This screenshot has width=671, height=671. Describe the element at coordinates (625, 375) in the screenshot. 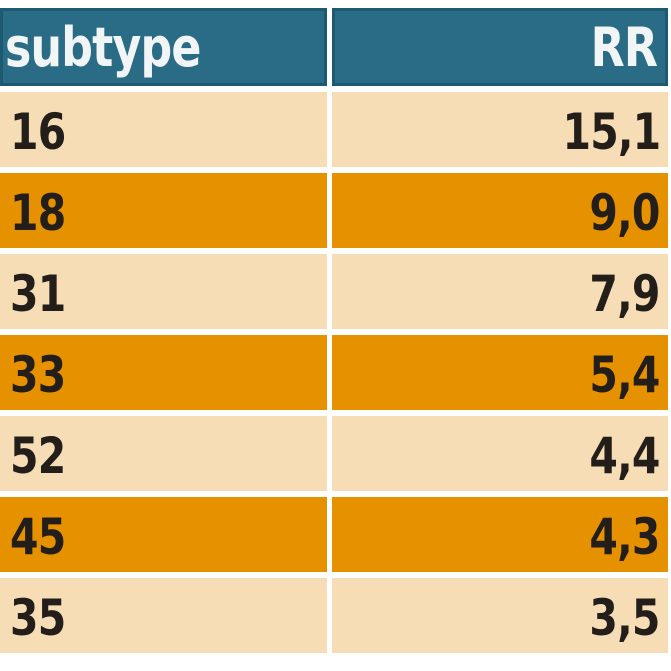

I see `rr-value: 5,4` at that location.